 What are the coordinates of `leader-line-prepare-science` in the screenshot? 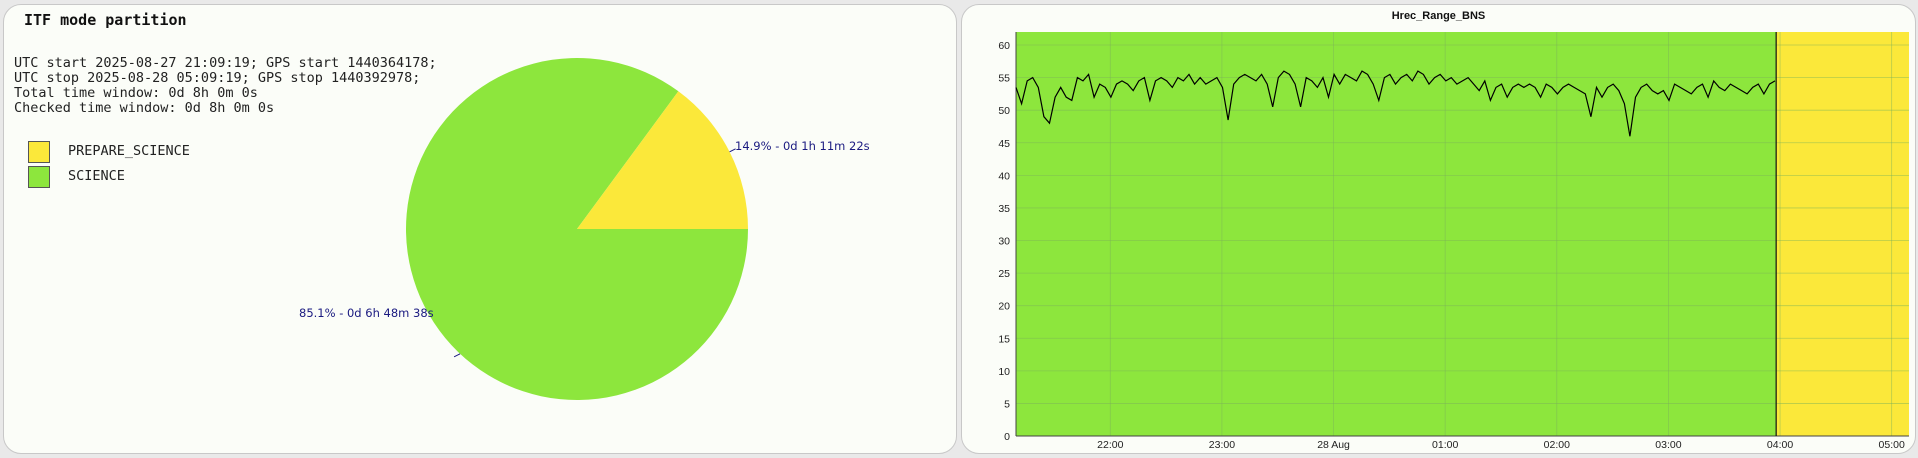 It's located at (732, 150).